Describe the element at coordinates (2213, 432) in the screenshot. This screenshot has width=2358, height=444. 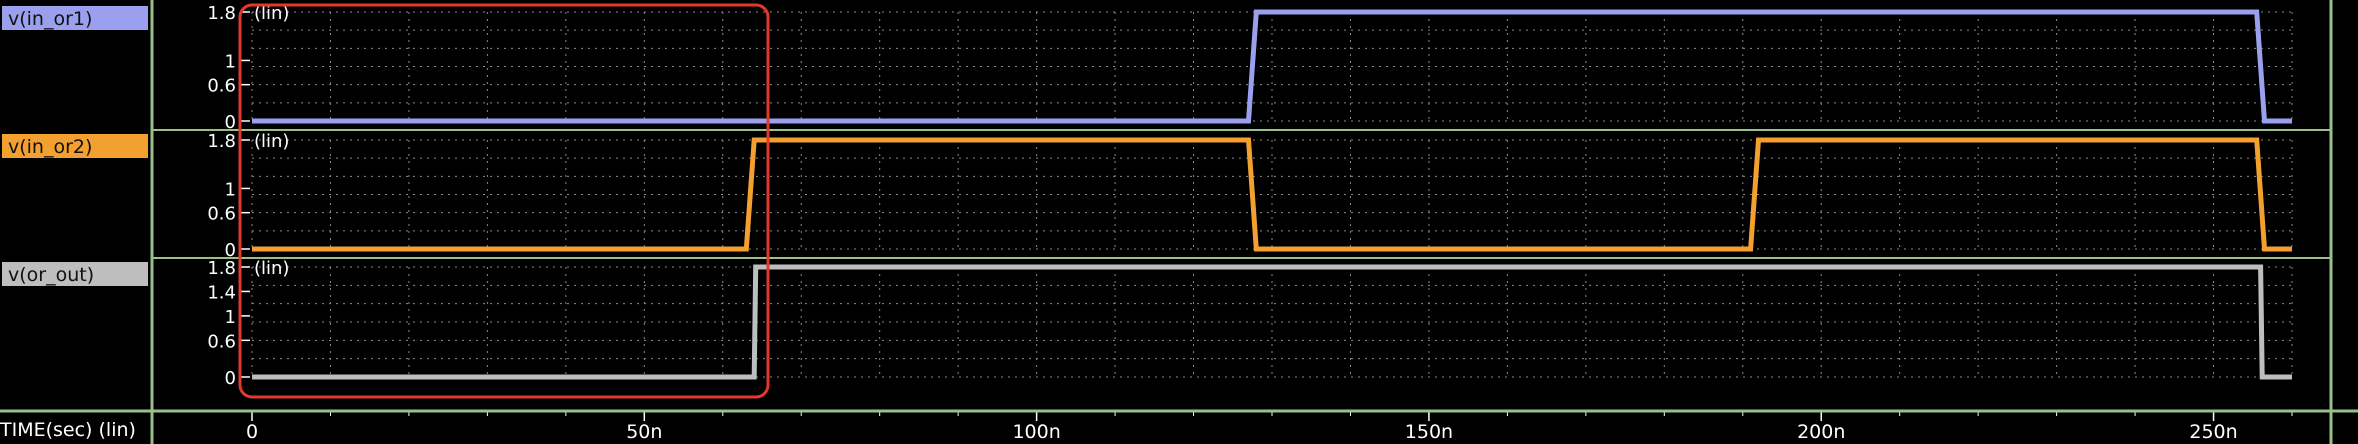
I see `x-tick-label: 250n` at that location.